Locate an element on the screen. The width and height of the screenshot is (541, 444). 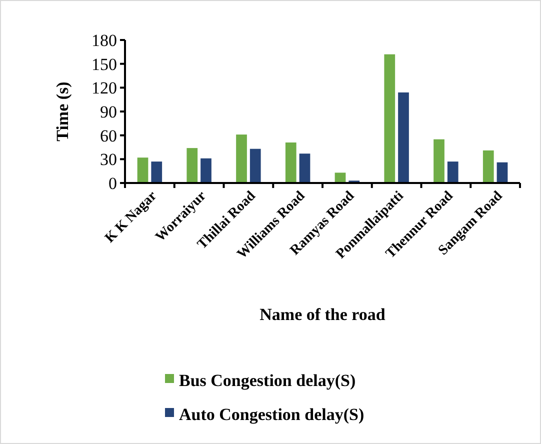
y-tick-label: 60 is located at coordinates (108, 136).